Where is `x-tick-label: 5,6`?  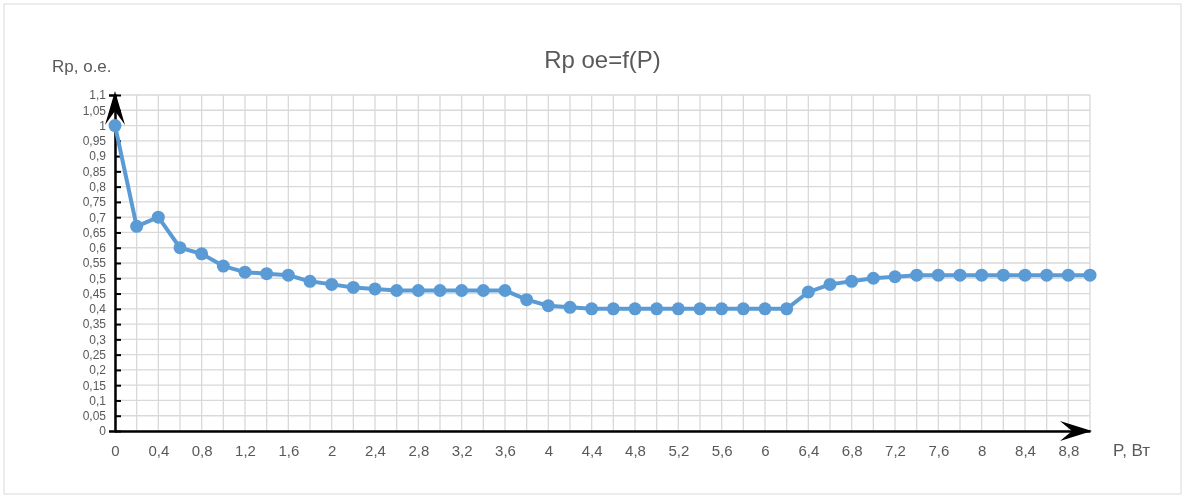 x-tick-label: 5,6 is located at coordinates (722, 450).